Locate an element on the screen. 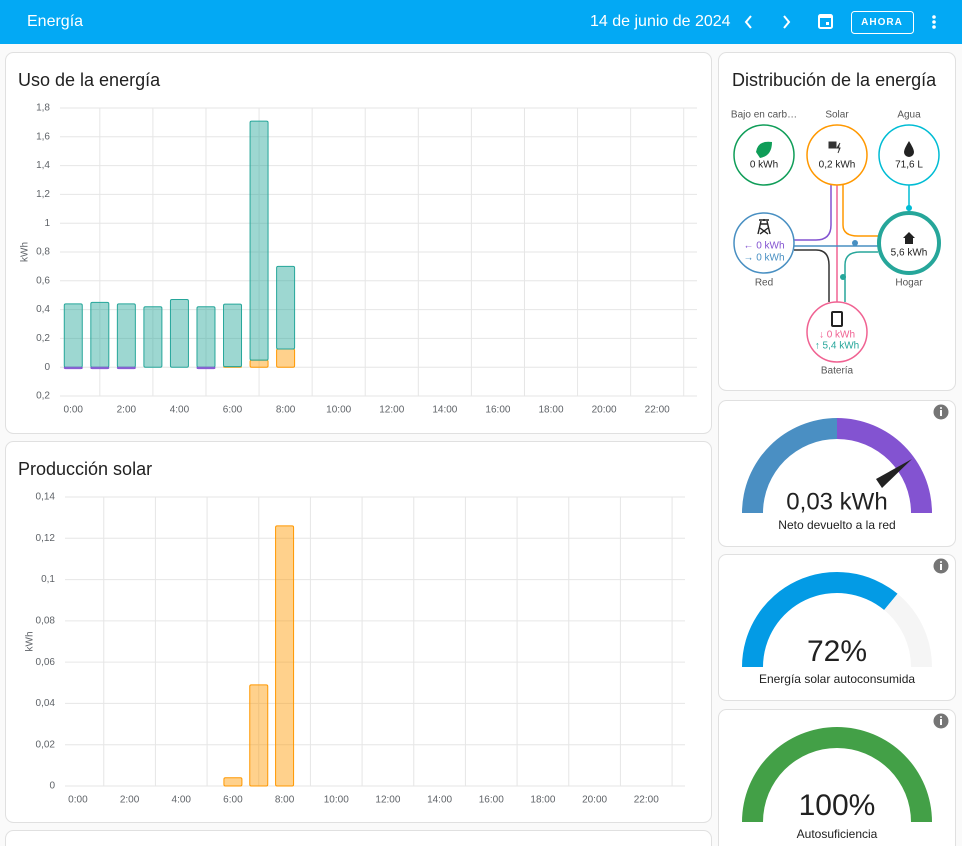 This screenshot has width=962, height=846. menu-button is located at coordinates (934, 22).